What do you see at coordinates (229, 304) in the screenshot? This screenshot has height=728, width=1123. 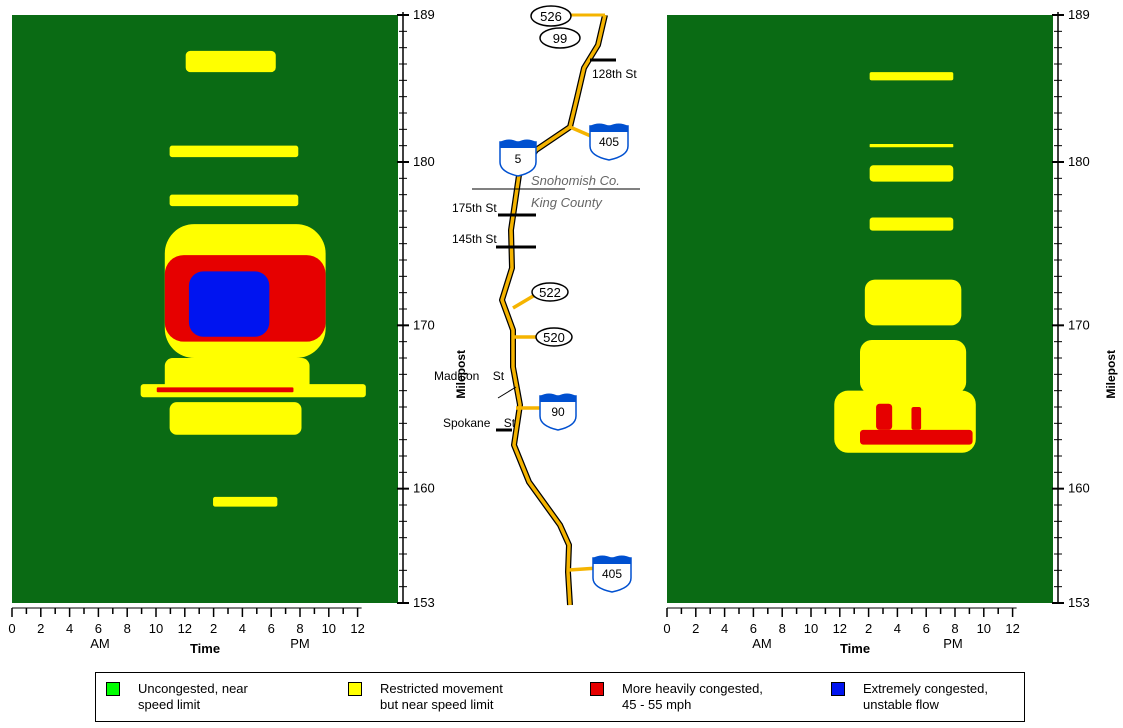 I see `congestion-region-extreme` at bounding box center [229, 304].